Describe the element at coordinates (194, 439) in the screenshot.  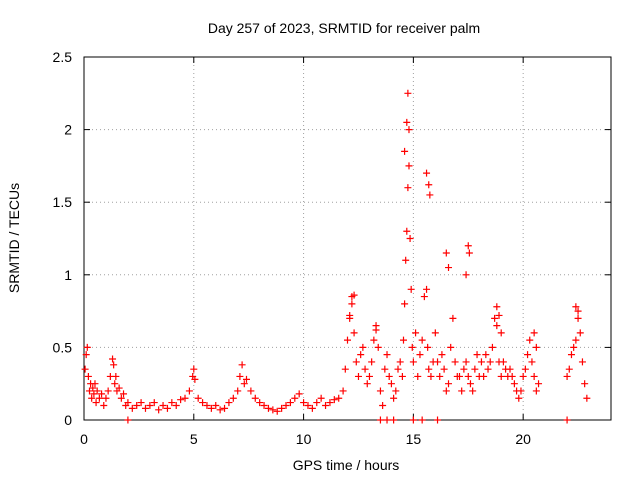
I see `x-tick-label: 5` at that location.